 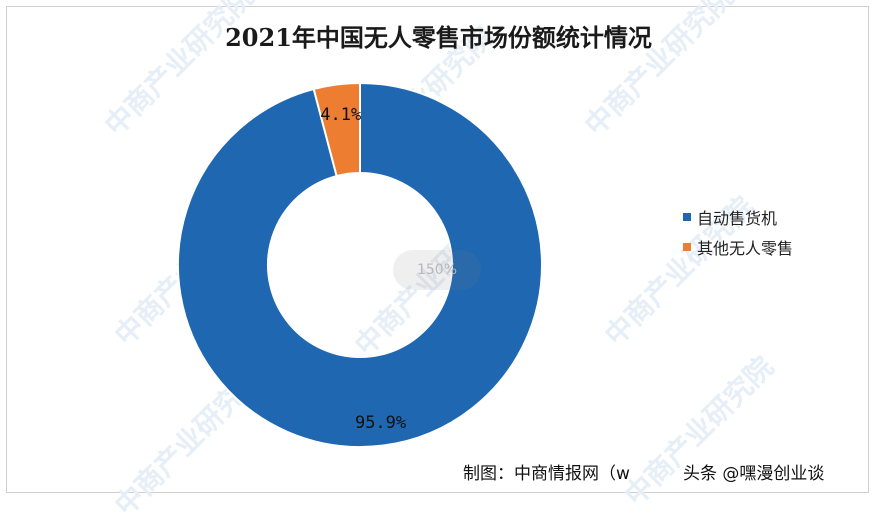 I want to click on source-note: 制图：中商情报网（w, so click(x=546, y=474).